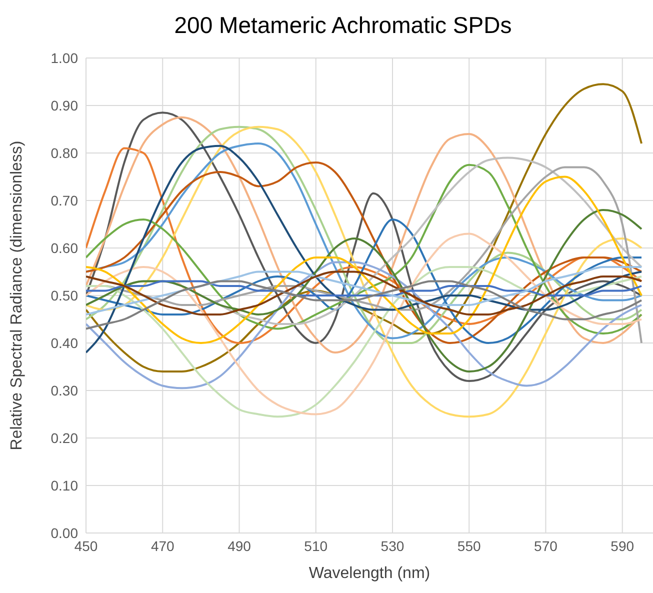  Describe the element at coordinates (622, 546) in the screenshot. I see `x-tick-label: 590` at that location.